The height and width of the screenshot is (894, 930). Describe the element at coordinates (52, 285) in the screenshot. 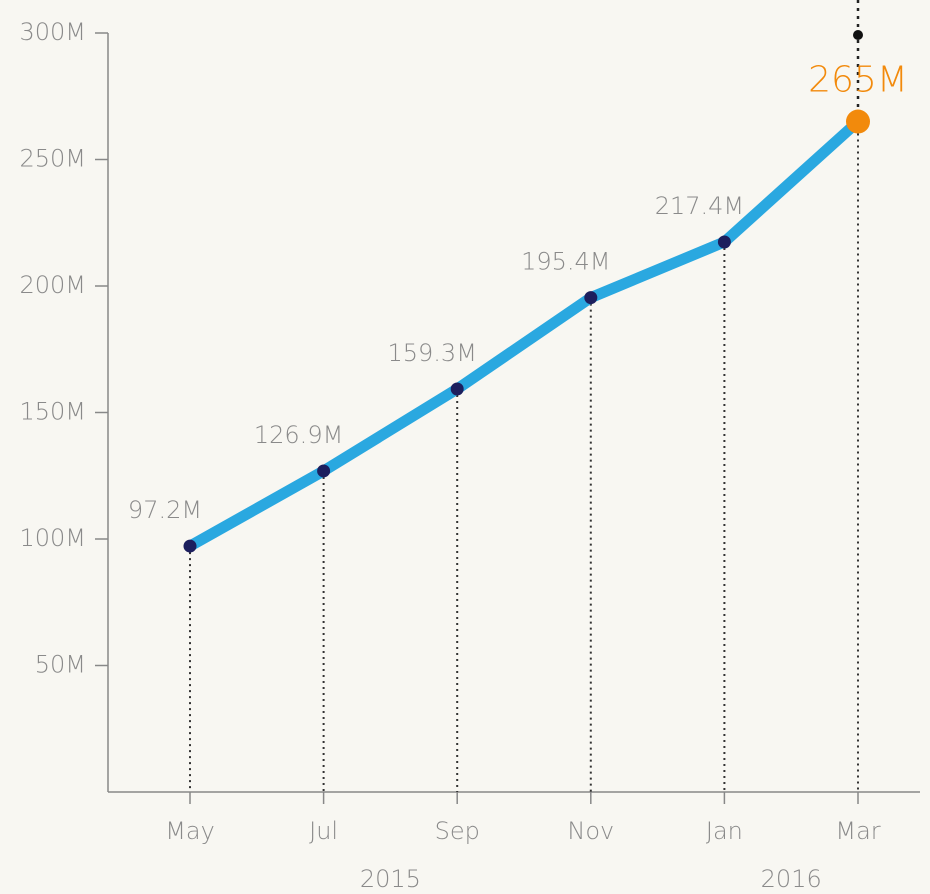

I see `y-tick-label: 200M` at that location.